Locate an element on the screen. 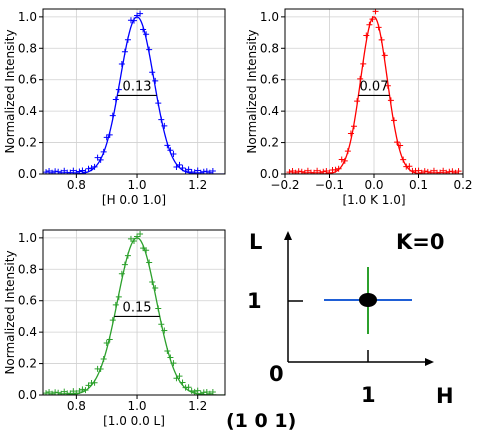 This screenshot has width=478, height=440. schematic-k-title: K=0 is located at coordinates (420, 242).